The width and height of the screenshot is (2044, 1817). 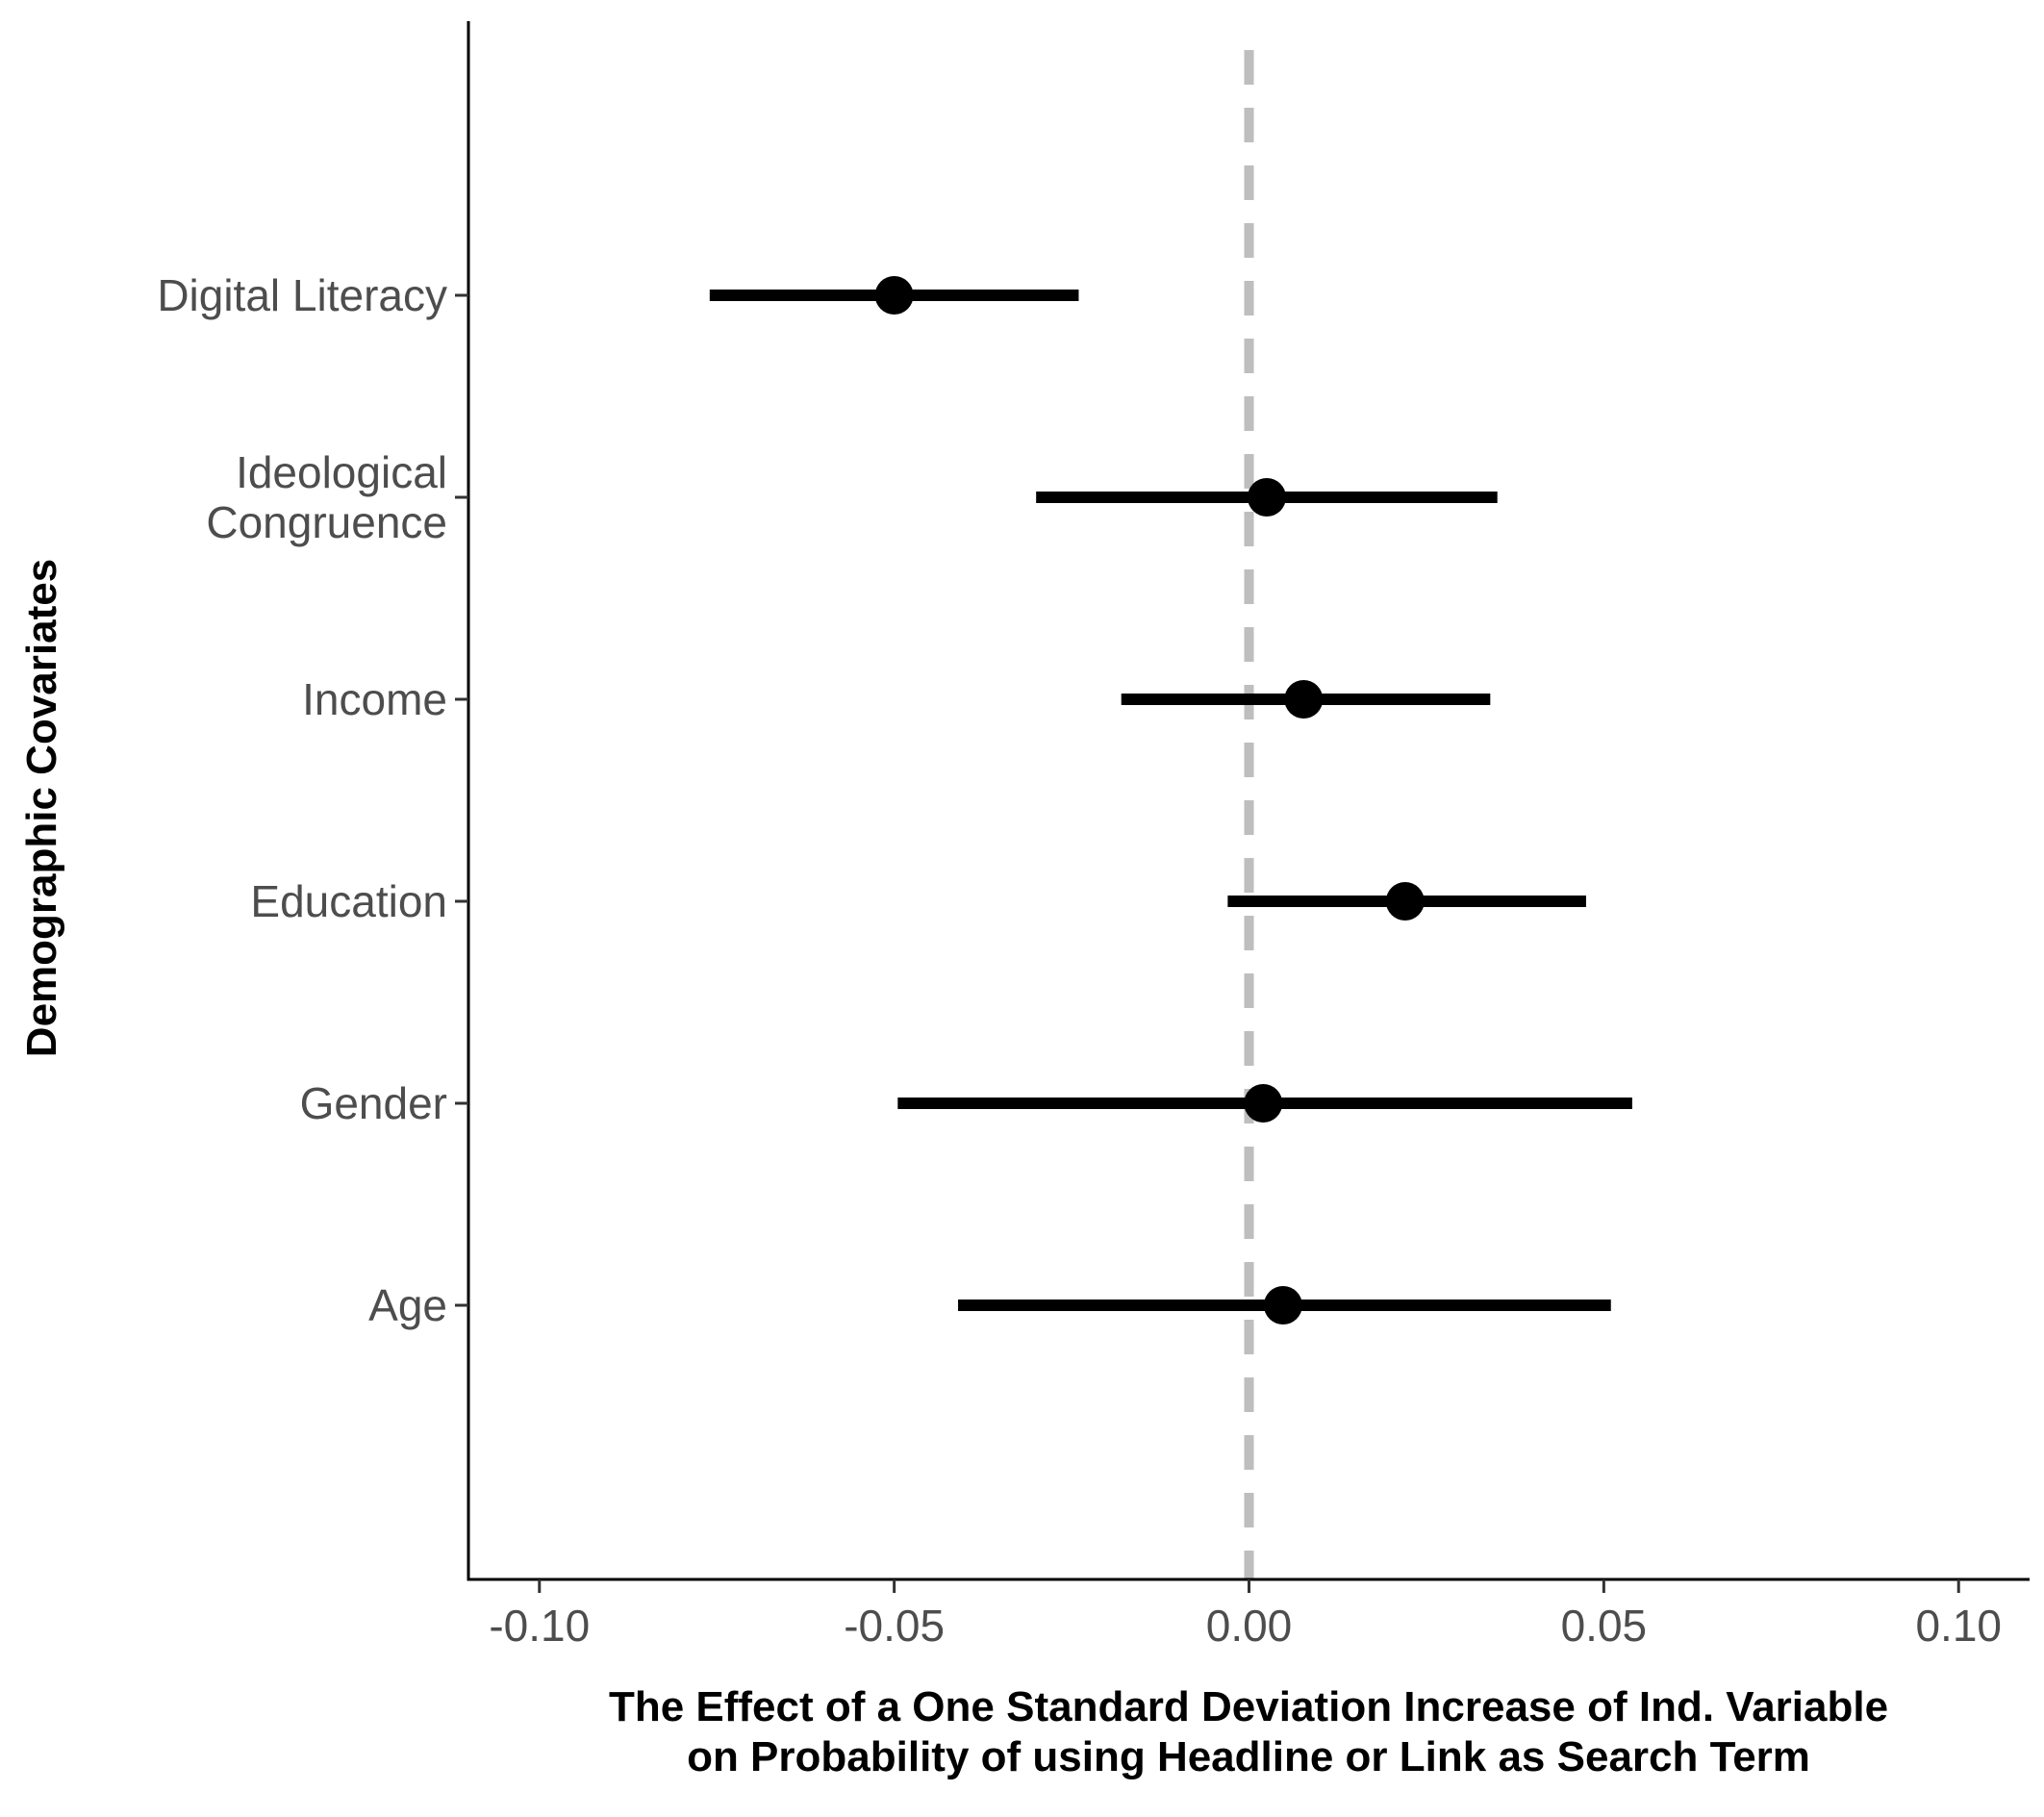 I want to click on y-tick-label: Gender, so click(x=373, y=1103).